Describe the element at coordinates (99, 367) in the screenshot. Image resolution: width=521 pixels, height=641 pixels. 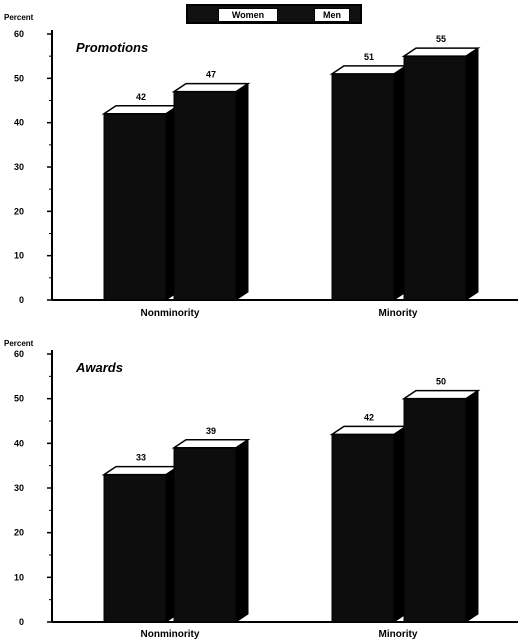
I see `chart-title: Awards` at that location.